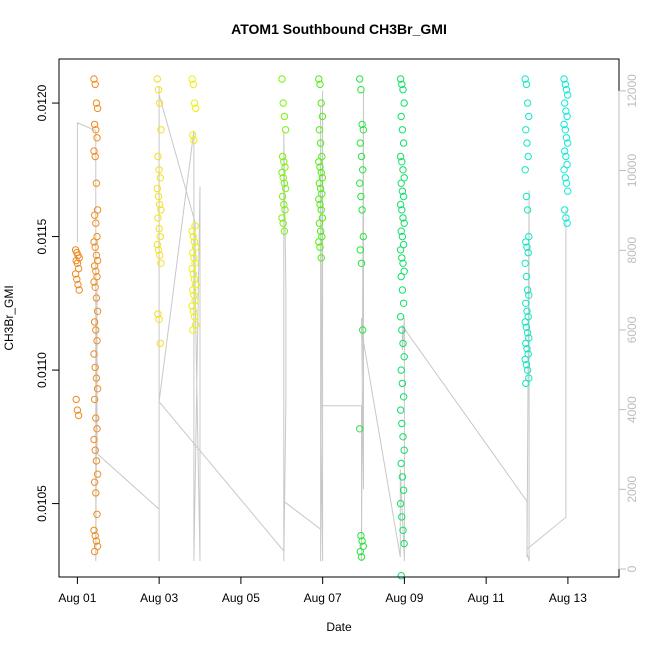 This screenshot has width=650, height=650. Describe the element at coordinates (632, 91) in the screenshot. I see `y2-tick-label: 12000` at that location.